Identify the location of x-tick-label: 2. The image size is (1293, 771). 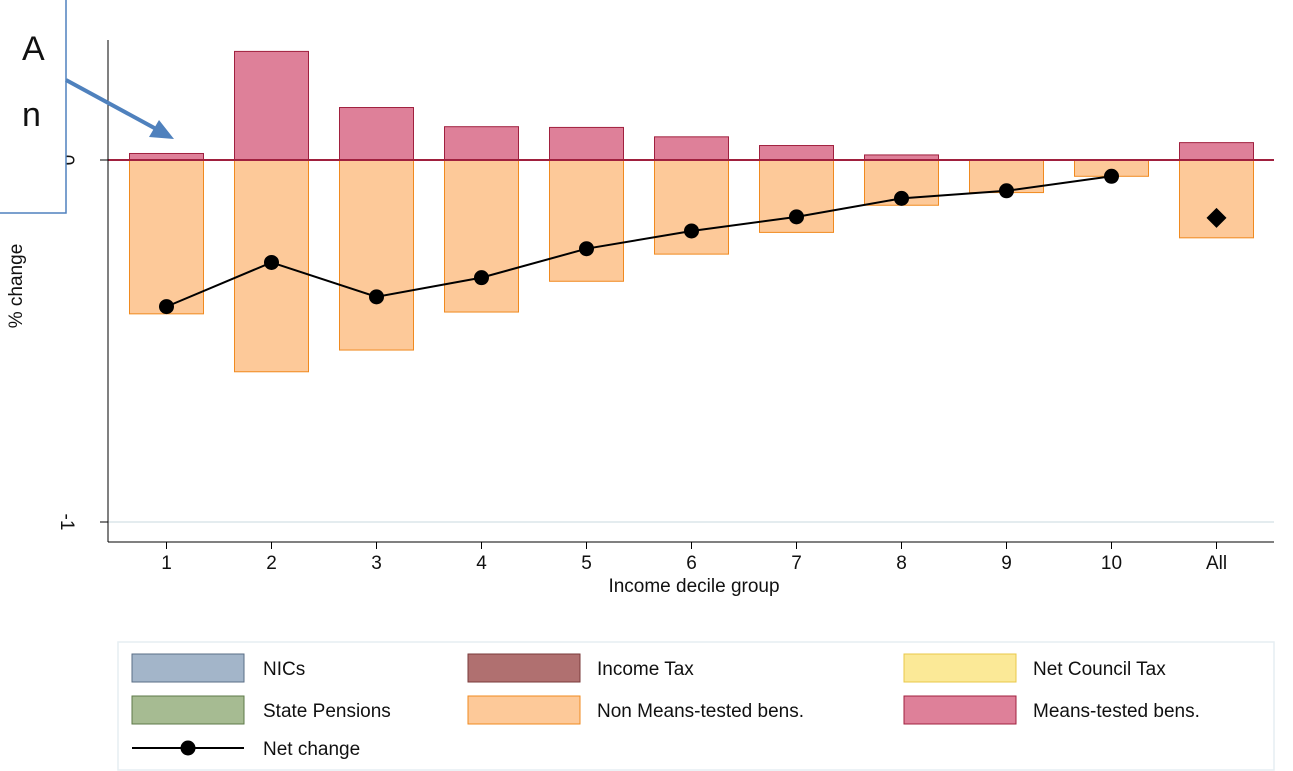
(271, 563).